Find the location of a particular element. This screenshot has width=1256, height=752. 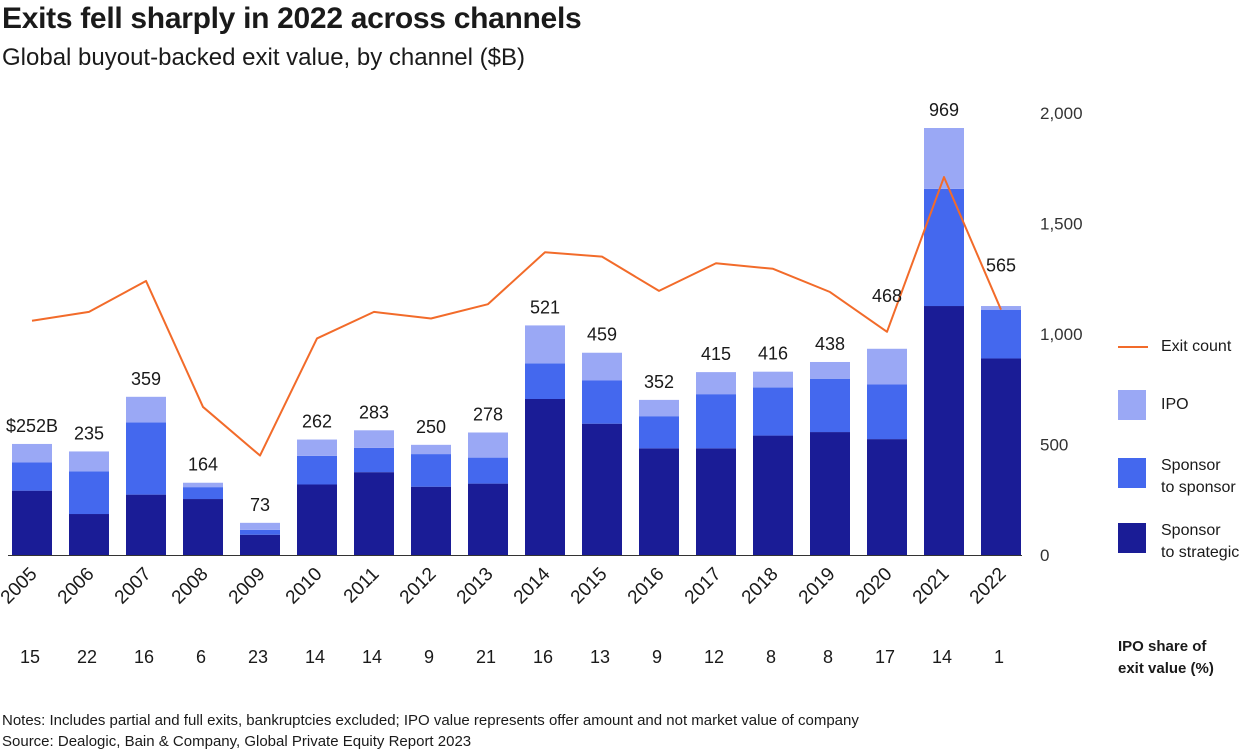

bar-total-label: 459 is located at coordinates (602, 335).